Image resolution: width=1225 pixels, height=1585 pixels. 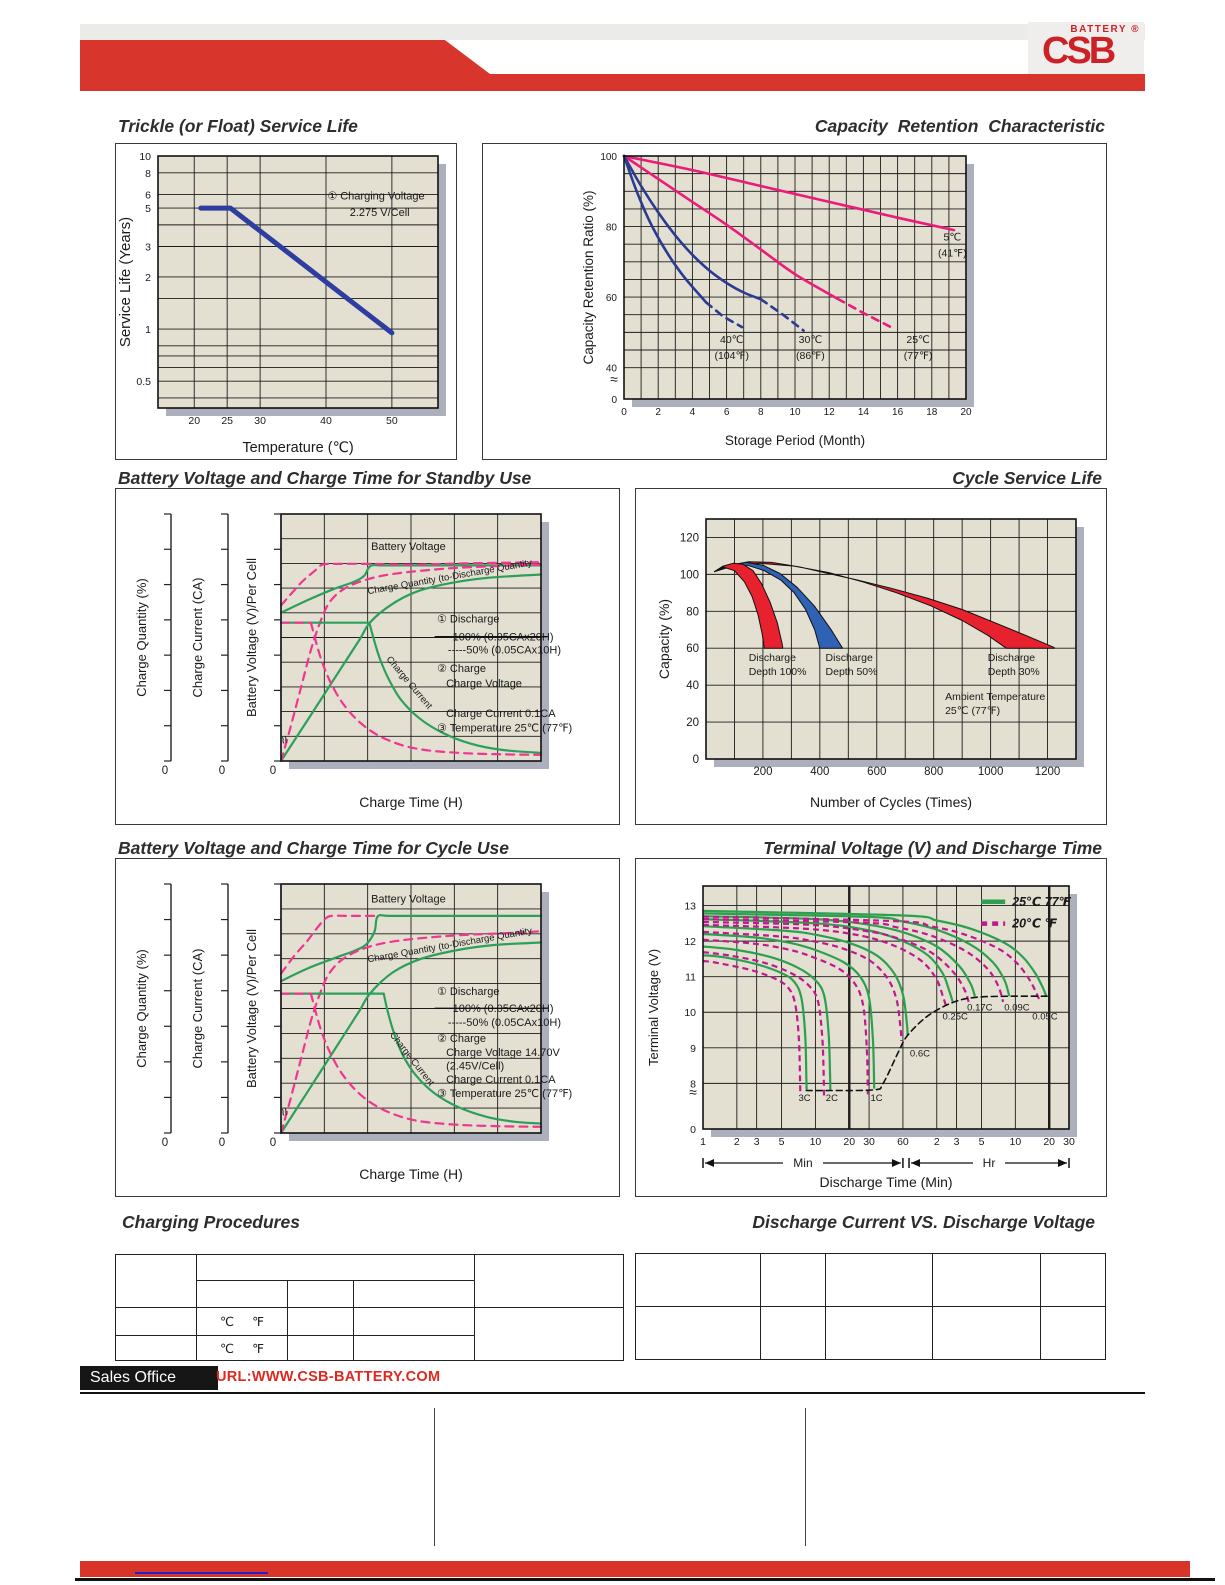 What do you see at coordinates (612, 228) in the screenshot?
I see `svg-text: 80` at bounding box center [612, 228].